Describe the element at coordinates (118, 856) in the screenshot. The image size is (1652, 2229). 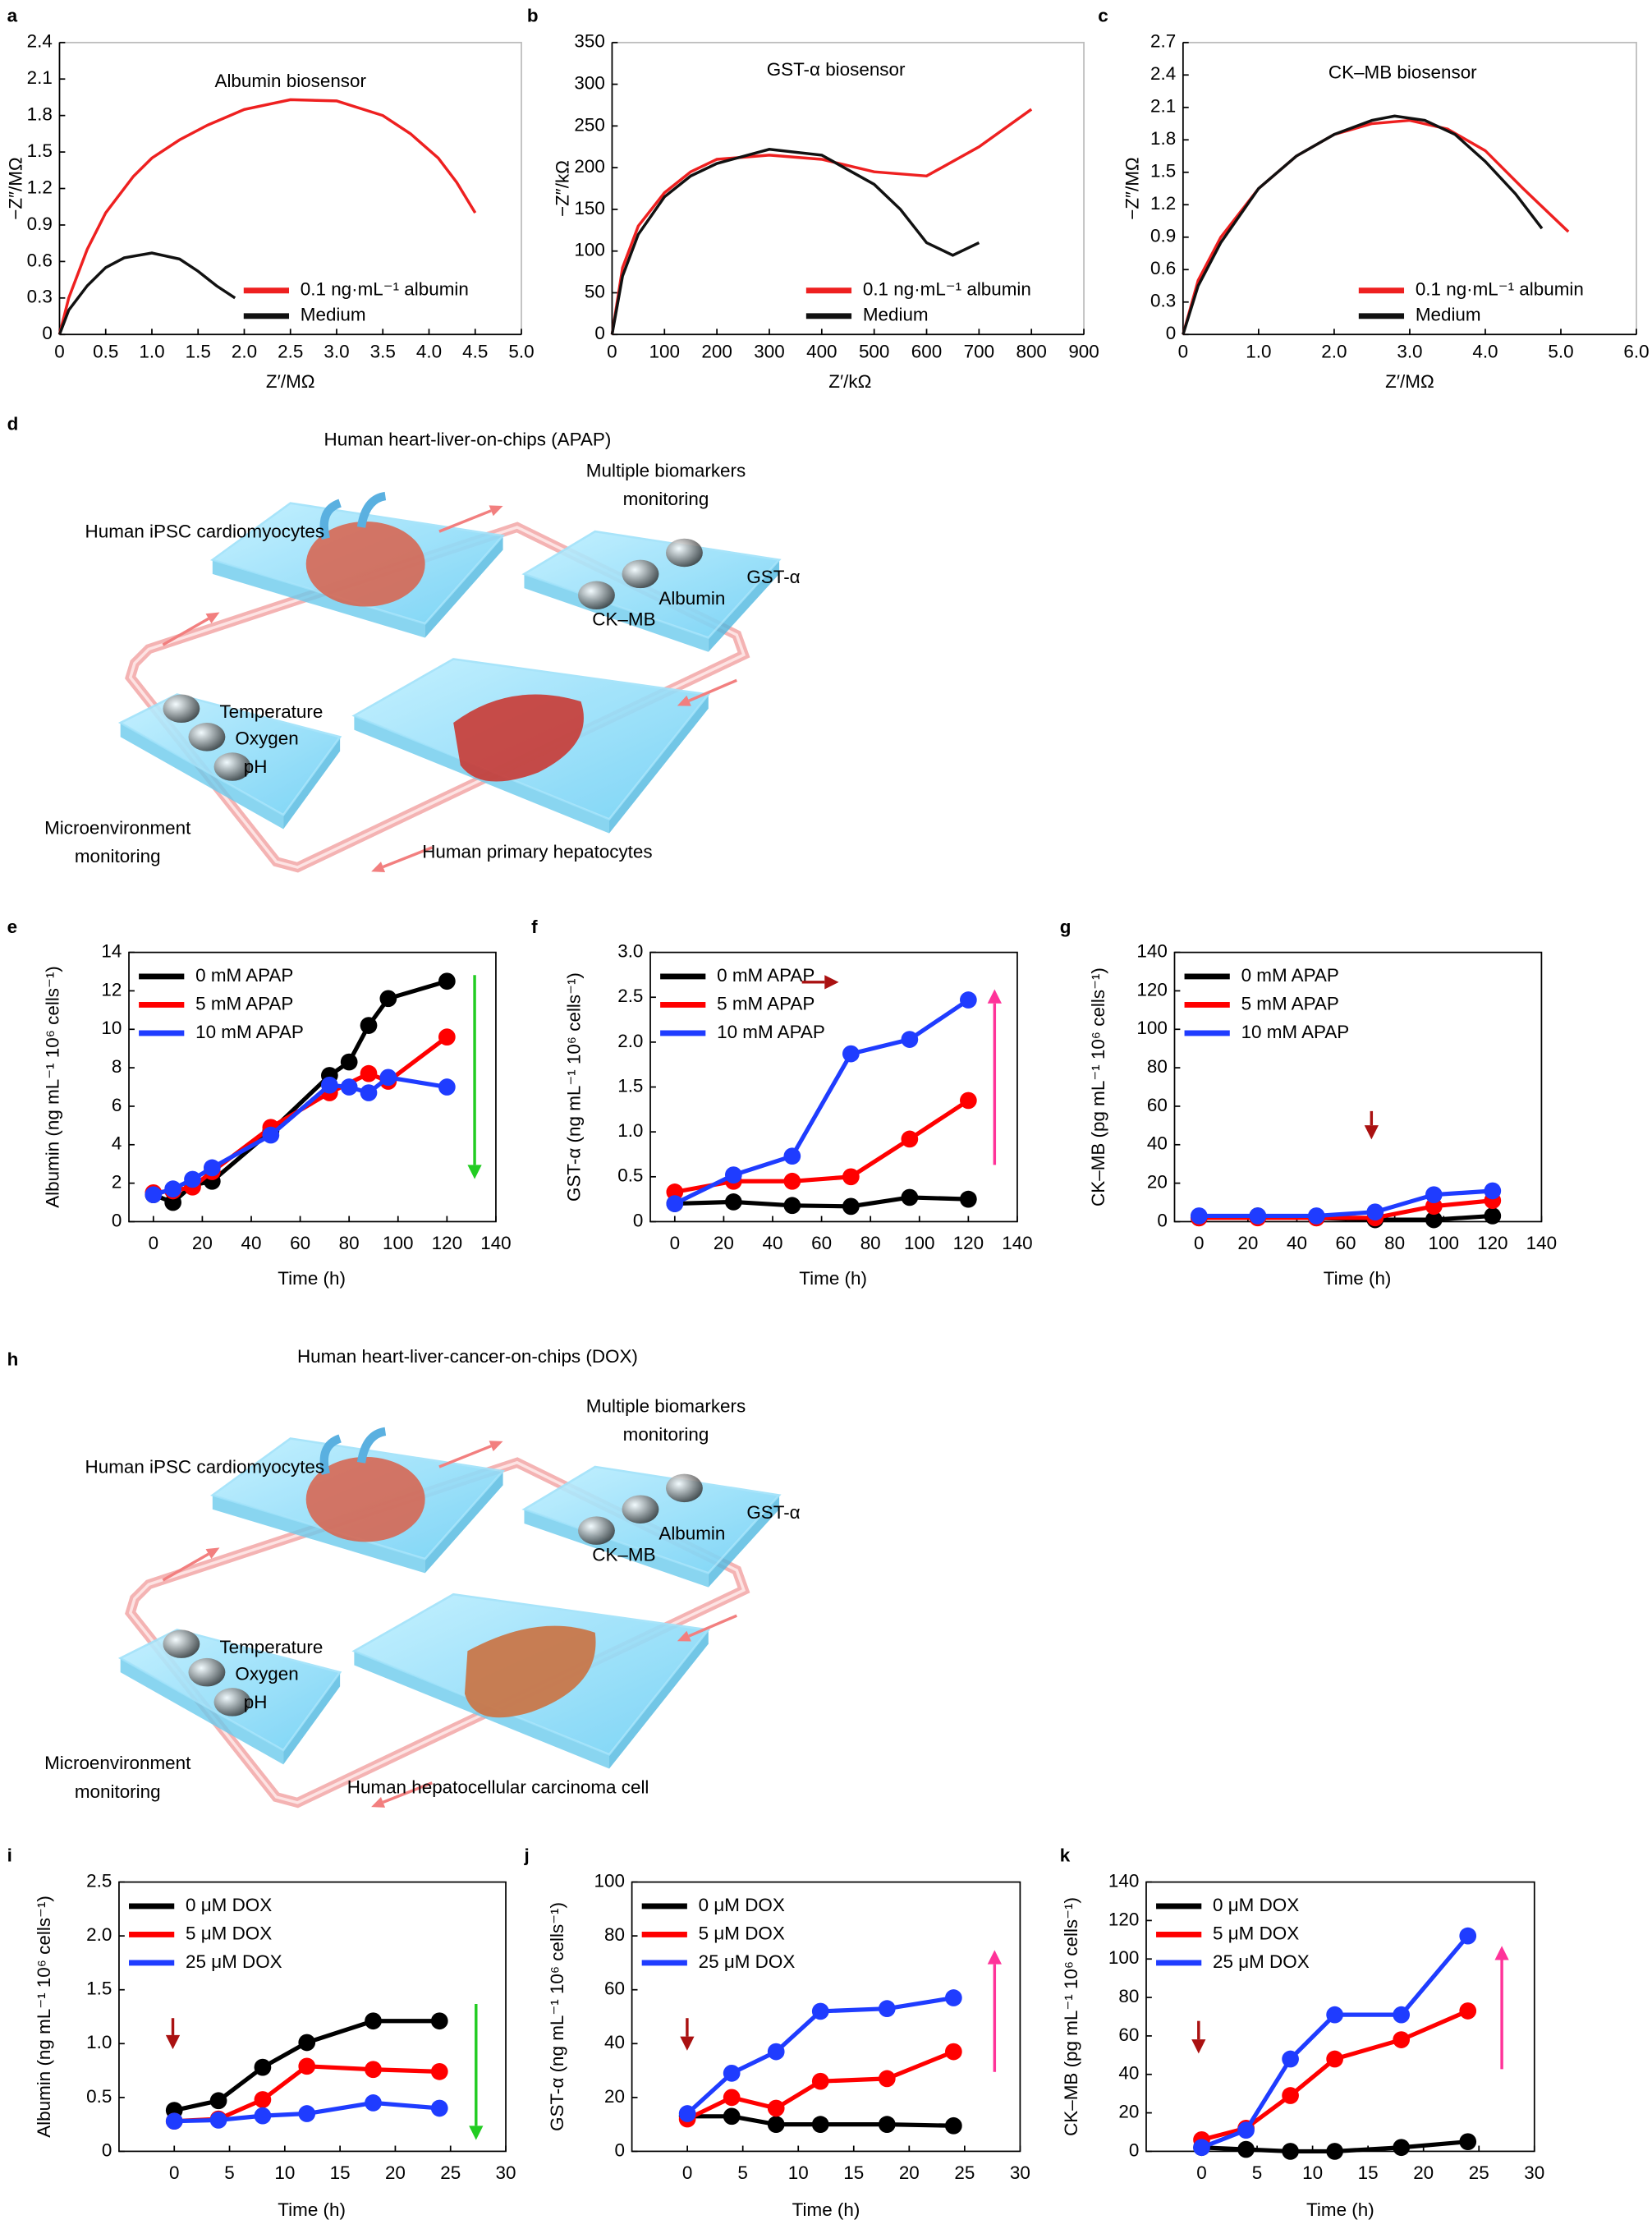
I see `diagram-label: monitoring` at that location.